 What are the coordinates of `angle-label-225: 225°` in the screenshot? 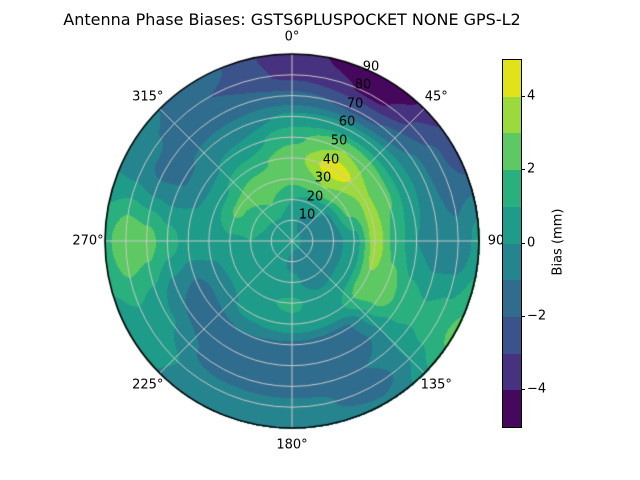 It's located at (148, 385).